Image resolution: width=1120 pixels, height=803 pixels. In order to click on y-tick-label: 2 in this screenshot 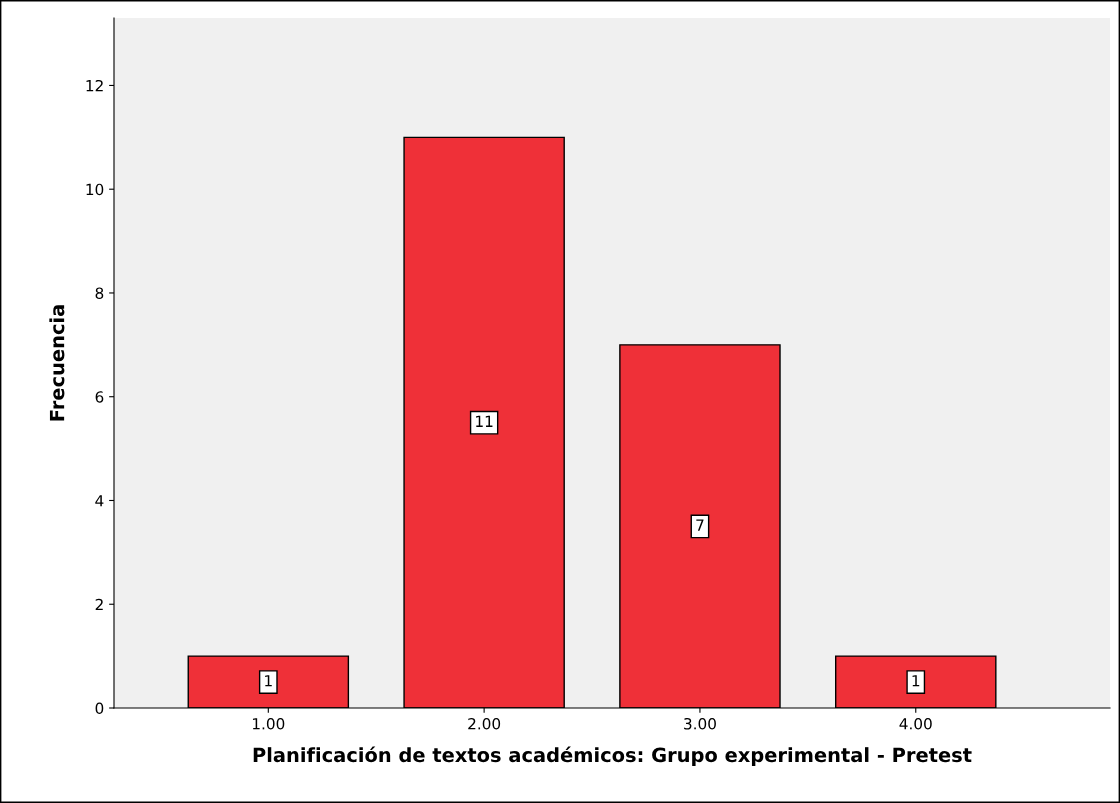, I will do `click(99, 604)`.